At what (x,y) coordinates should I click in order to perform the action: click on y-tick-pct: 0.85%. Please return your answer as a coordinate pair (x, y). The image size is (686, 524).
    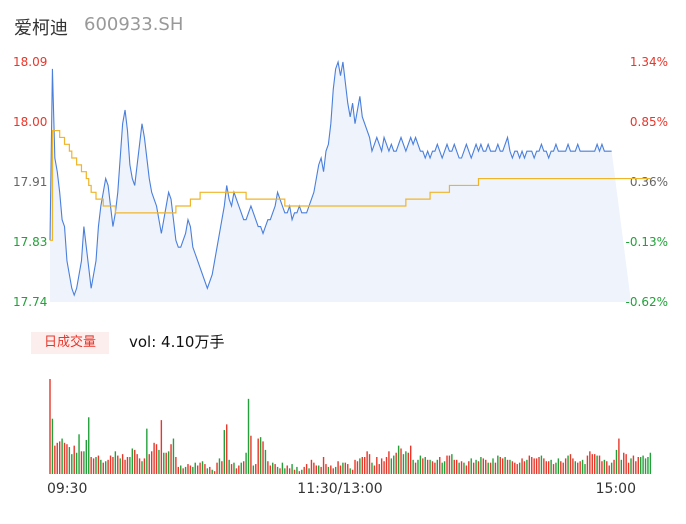
    Looking at the image, I should click on (648, 122).